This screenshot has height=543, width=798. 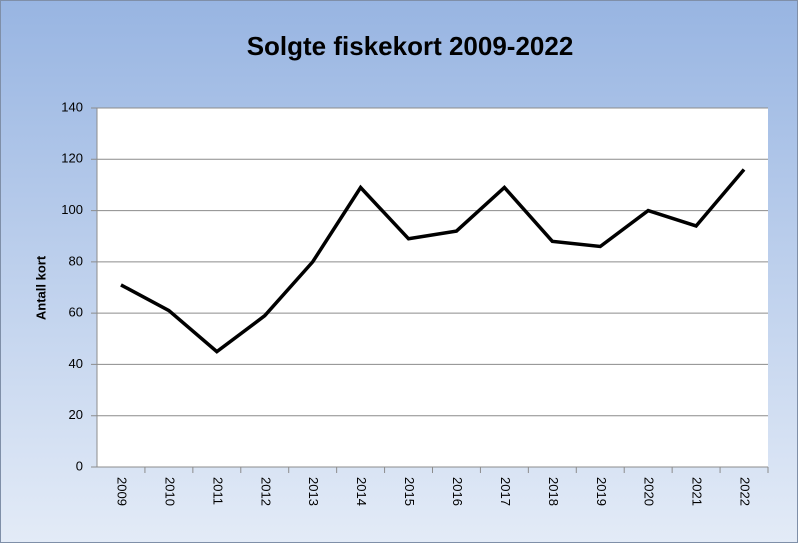 What do you see at coordinates (553, 491) in the screenshot?
I see `x-tick-label: 2018` at bounding box center [553, 491].